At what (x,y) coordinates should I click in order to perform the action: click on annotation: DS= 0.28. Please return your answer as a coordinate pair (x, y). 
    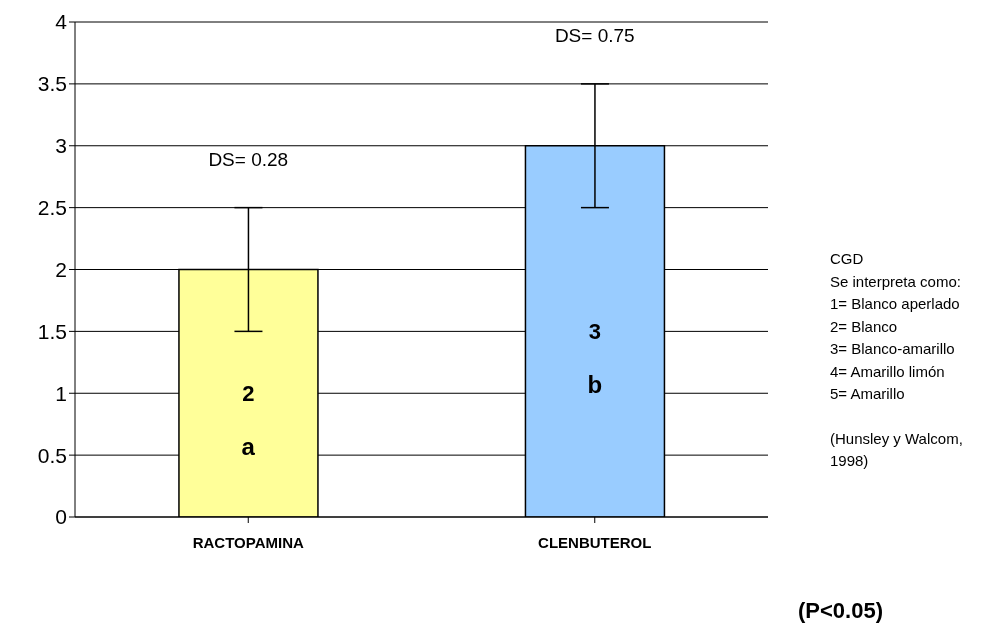
    Looking at the image, I should click on (248, 159).